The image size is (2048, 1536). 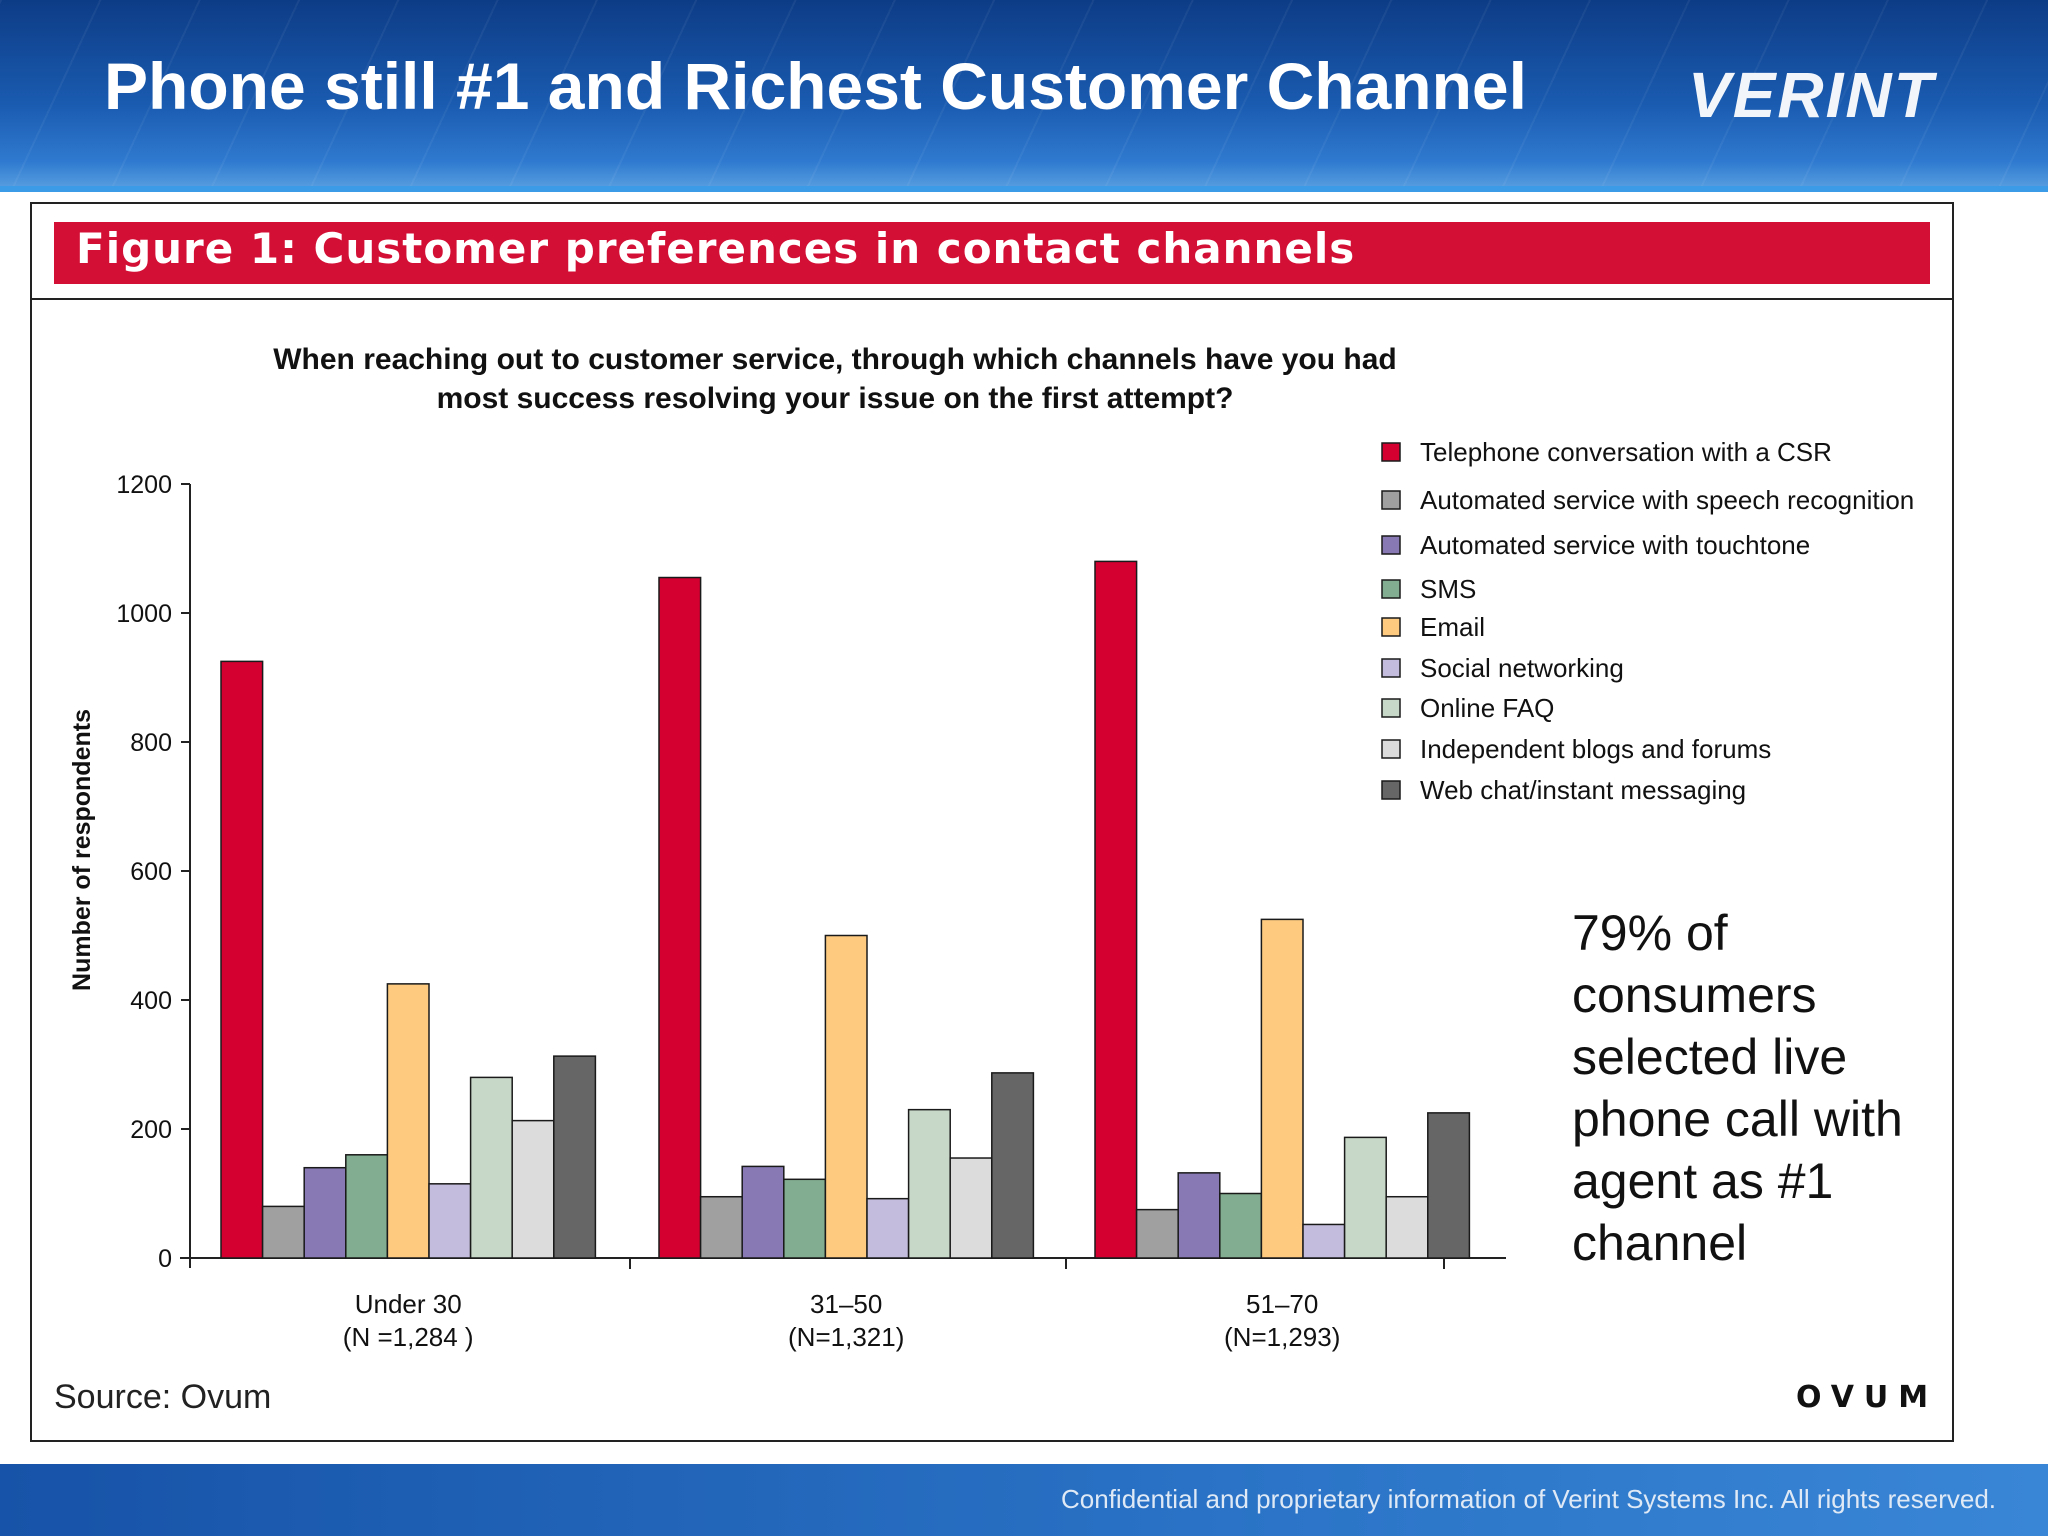 What do you see at coordinates (846, 1304) in the screenshot?
I see `x-category-label: 31–50` at bounding box center [846, 1304].